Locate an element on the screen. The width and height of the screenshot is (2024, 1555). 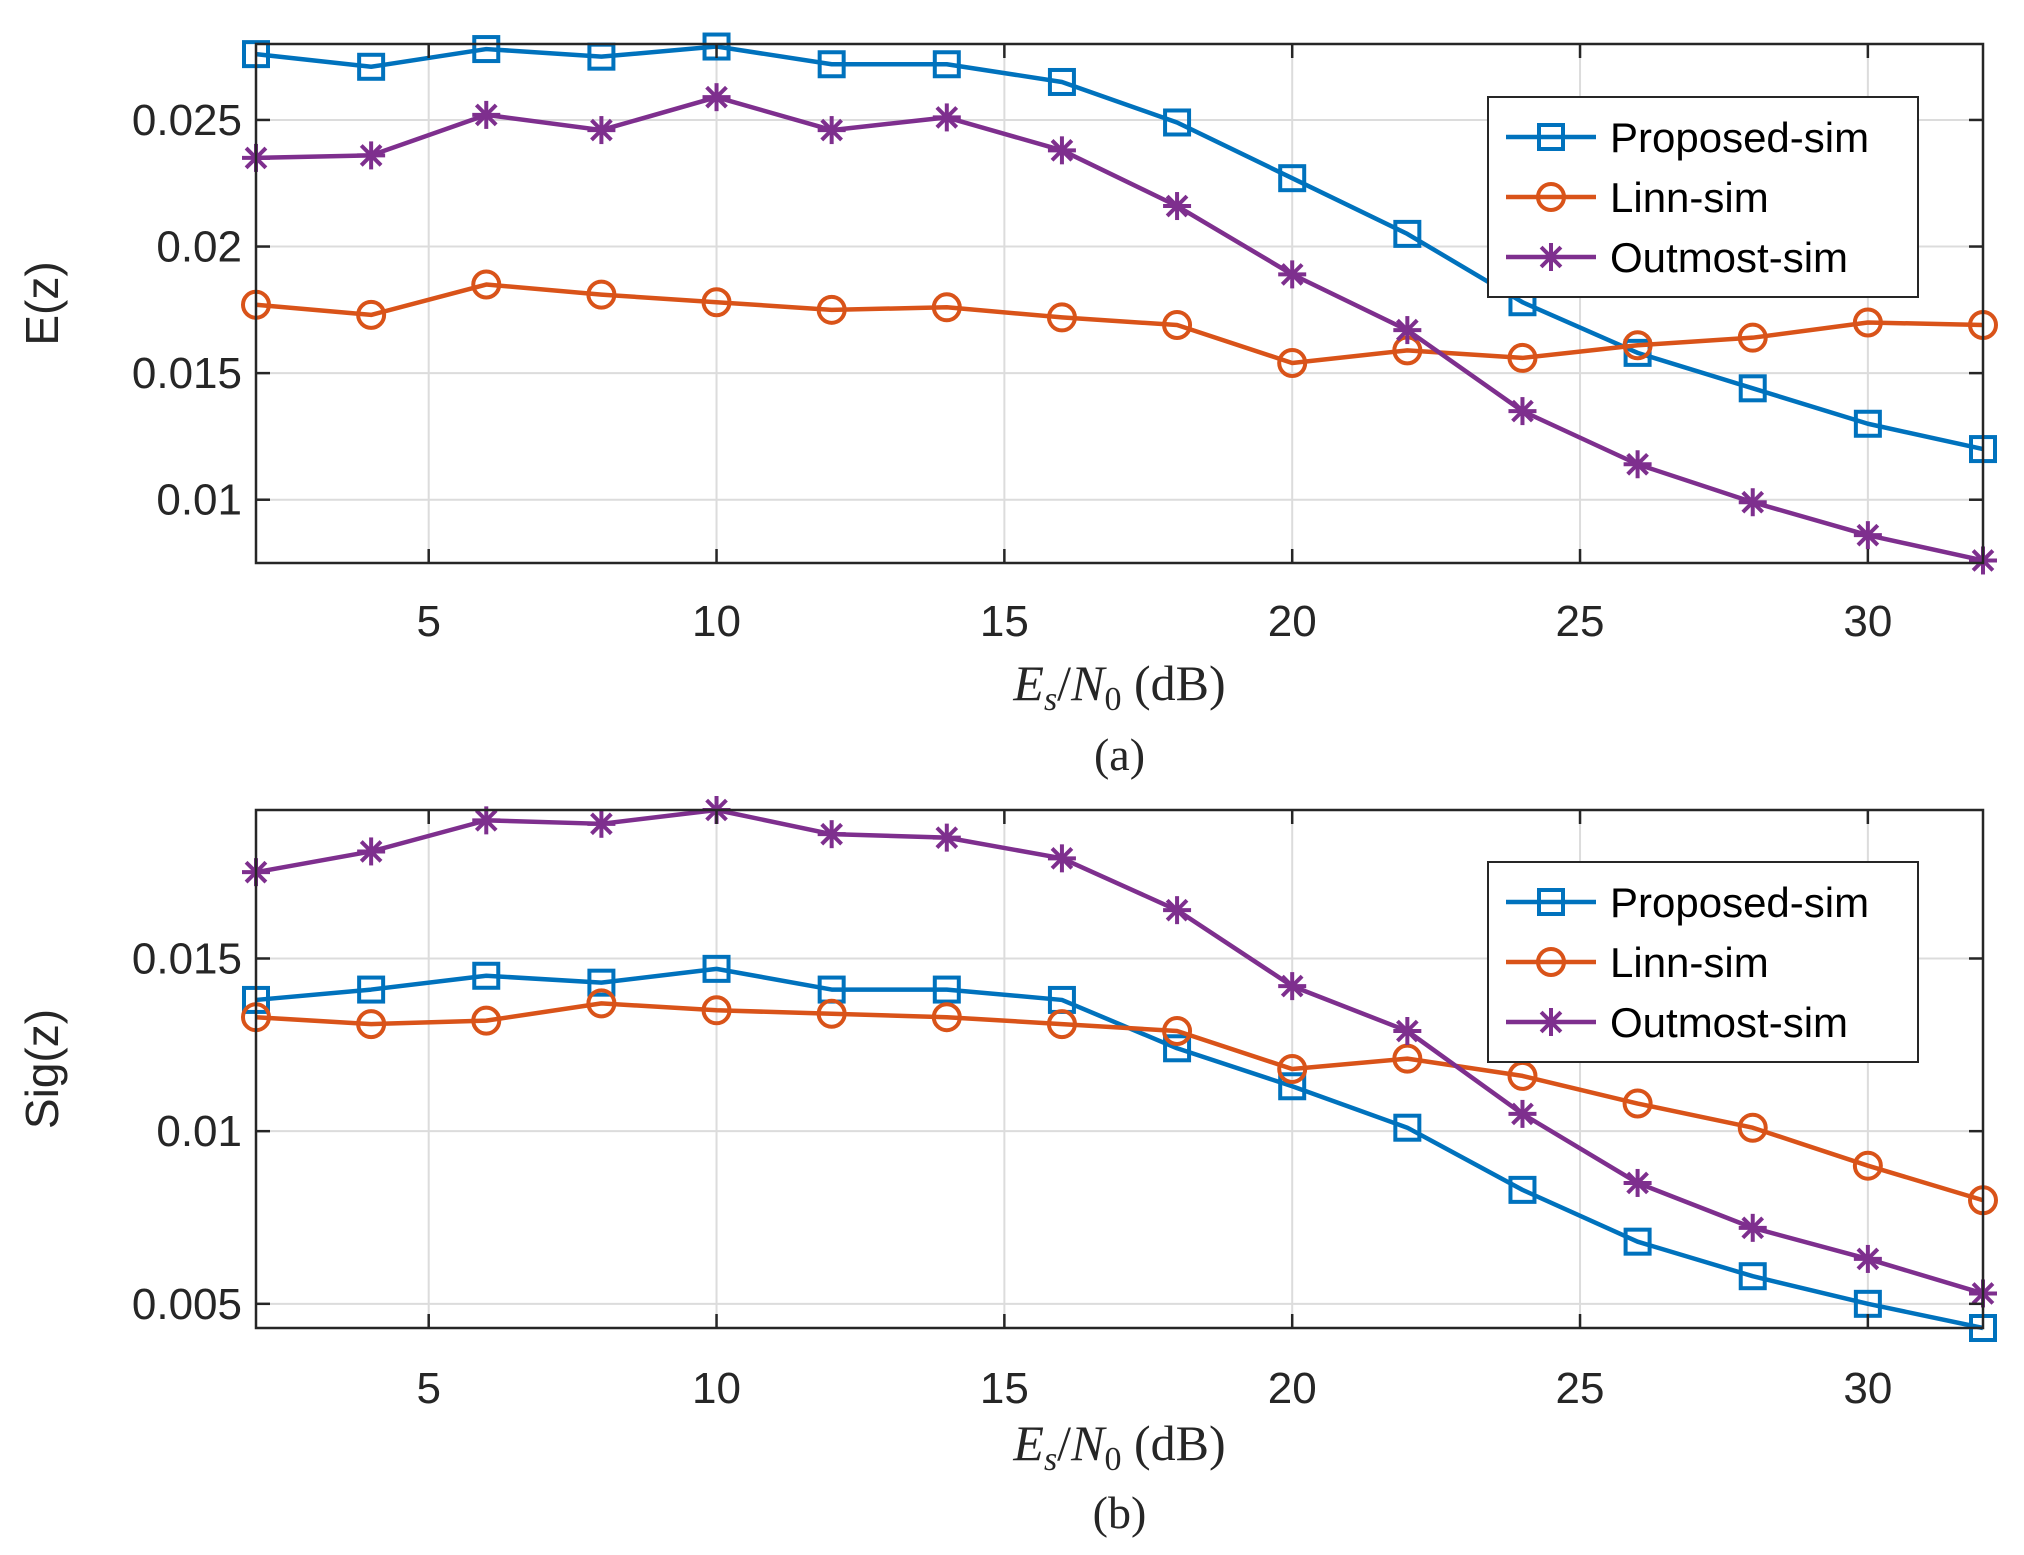
y-tick-label: 0.015 is located at coordinates (187, 373).